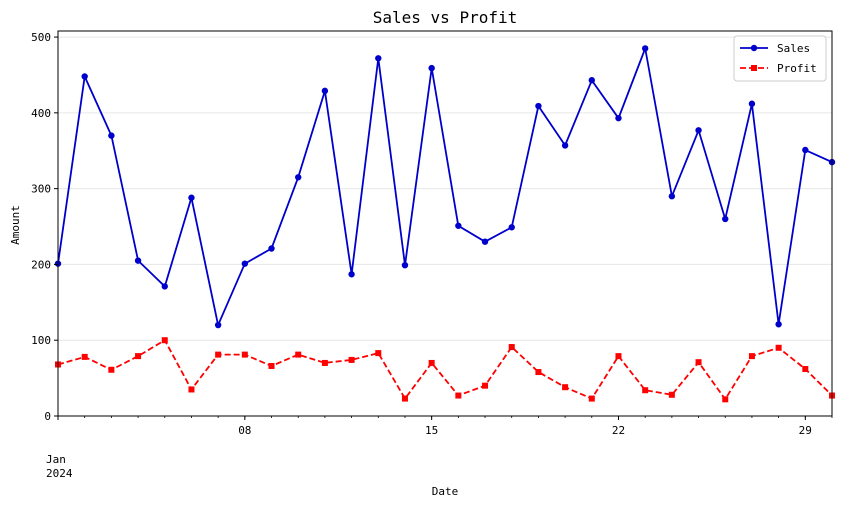  What do you see at coordinates (41, 37) in the screenshot?
I see `y-tick-label: 500` at bounding box center [41, 37].